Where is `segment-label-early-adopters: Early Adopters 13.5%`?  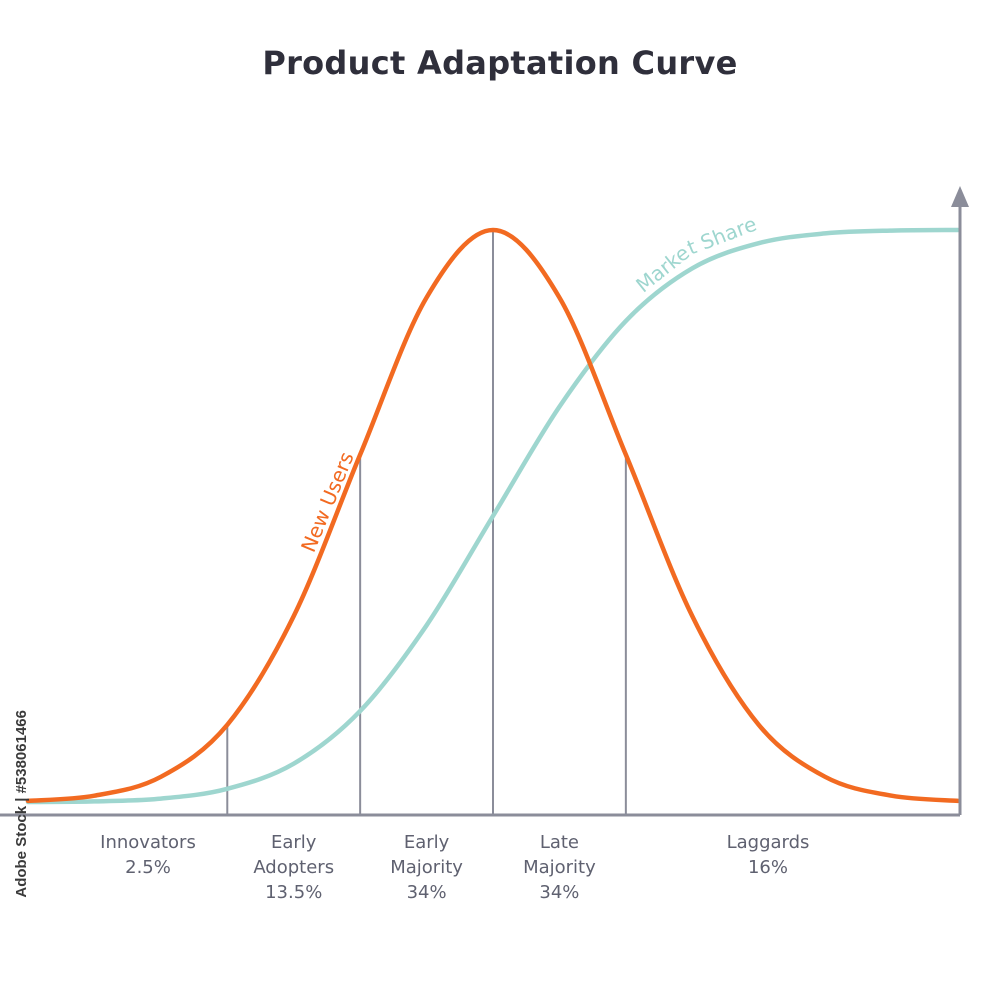
segment-label-early-adopters: Early Adopters 13.5% is located at coordinates (293, 867).